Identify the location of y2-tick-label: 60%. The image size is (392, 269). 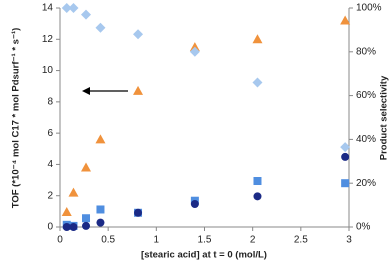
(366, 95).